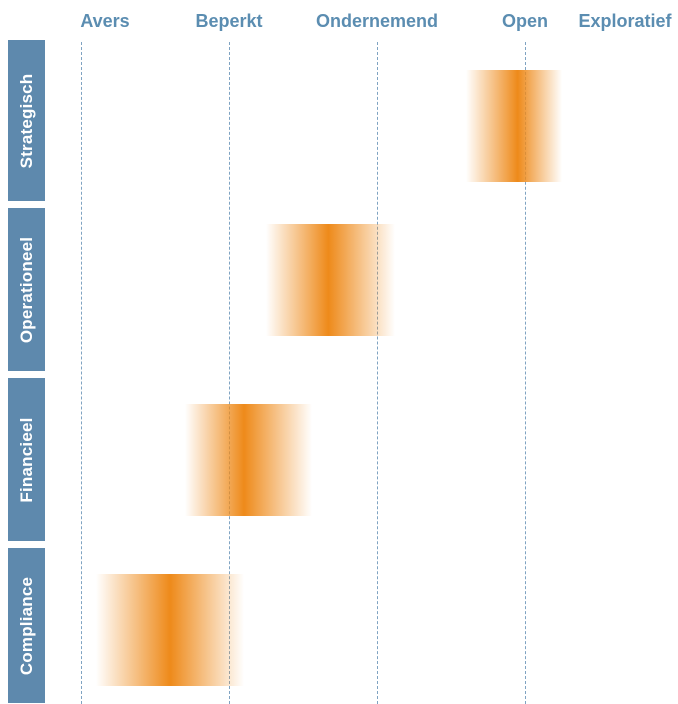 This screenshot has height=704, width=678. Describe the element at coordinates (513, 126) in the screenshot. I see `appetite-band-strategisch` at that location.